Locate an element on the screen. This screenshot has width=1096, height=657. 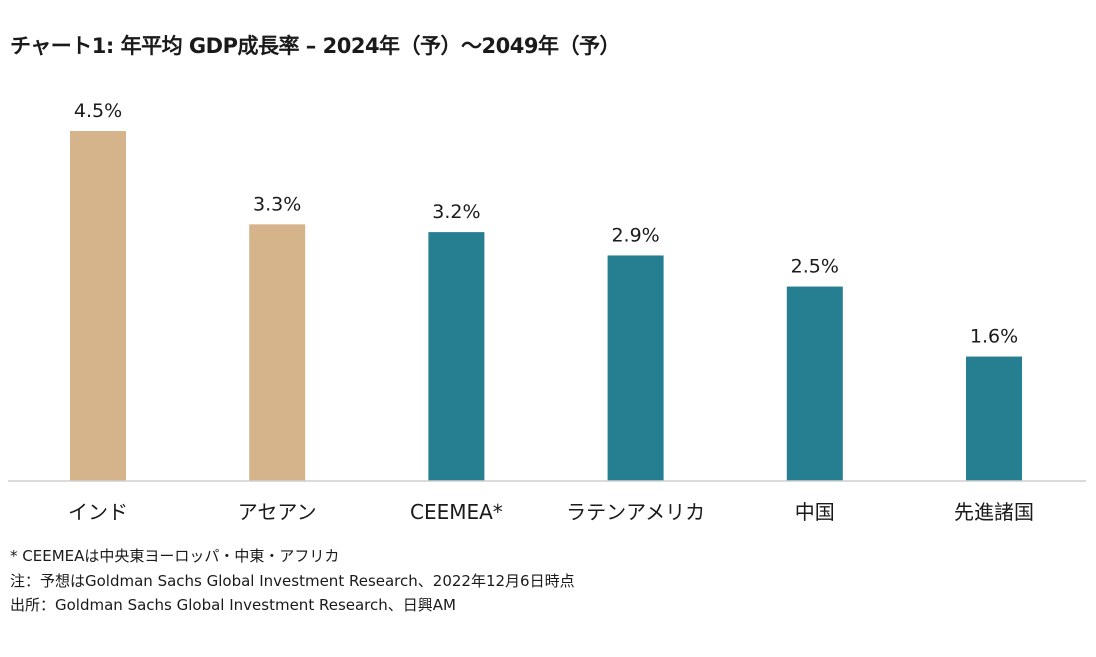
value-label-4: 2.5% is located at coordinates (815, 267).